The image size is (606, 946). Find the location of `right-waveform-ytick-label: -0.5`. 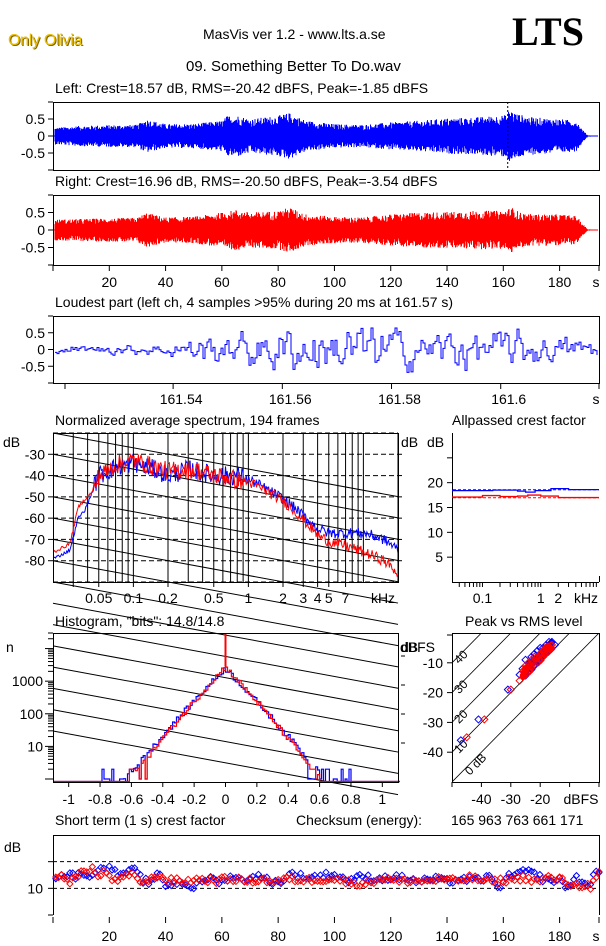

right-waveform-ytick-label: -0.5 is located at coordinates (33, 248).